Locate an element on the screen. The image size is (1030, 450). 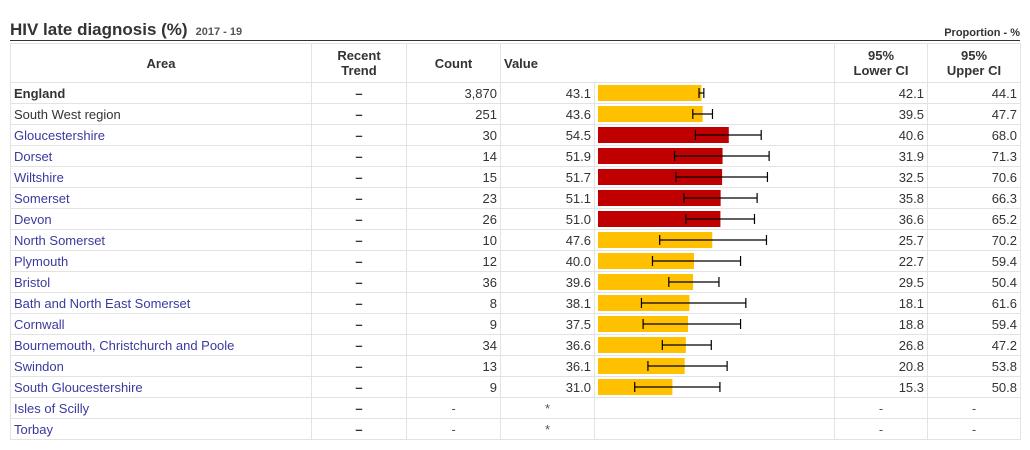
lower-ci-column-header: 95% Lower CI is located at coordinates (881, 63).